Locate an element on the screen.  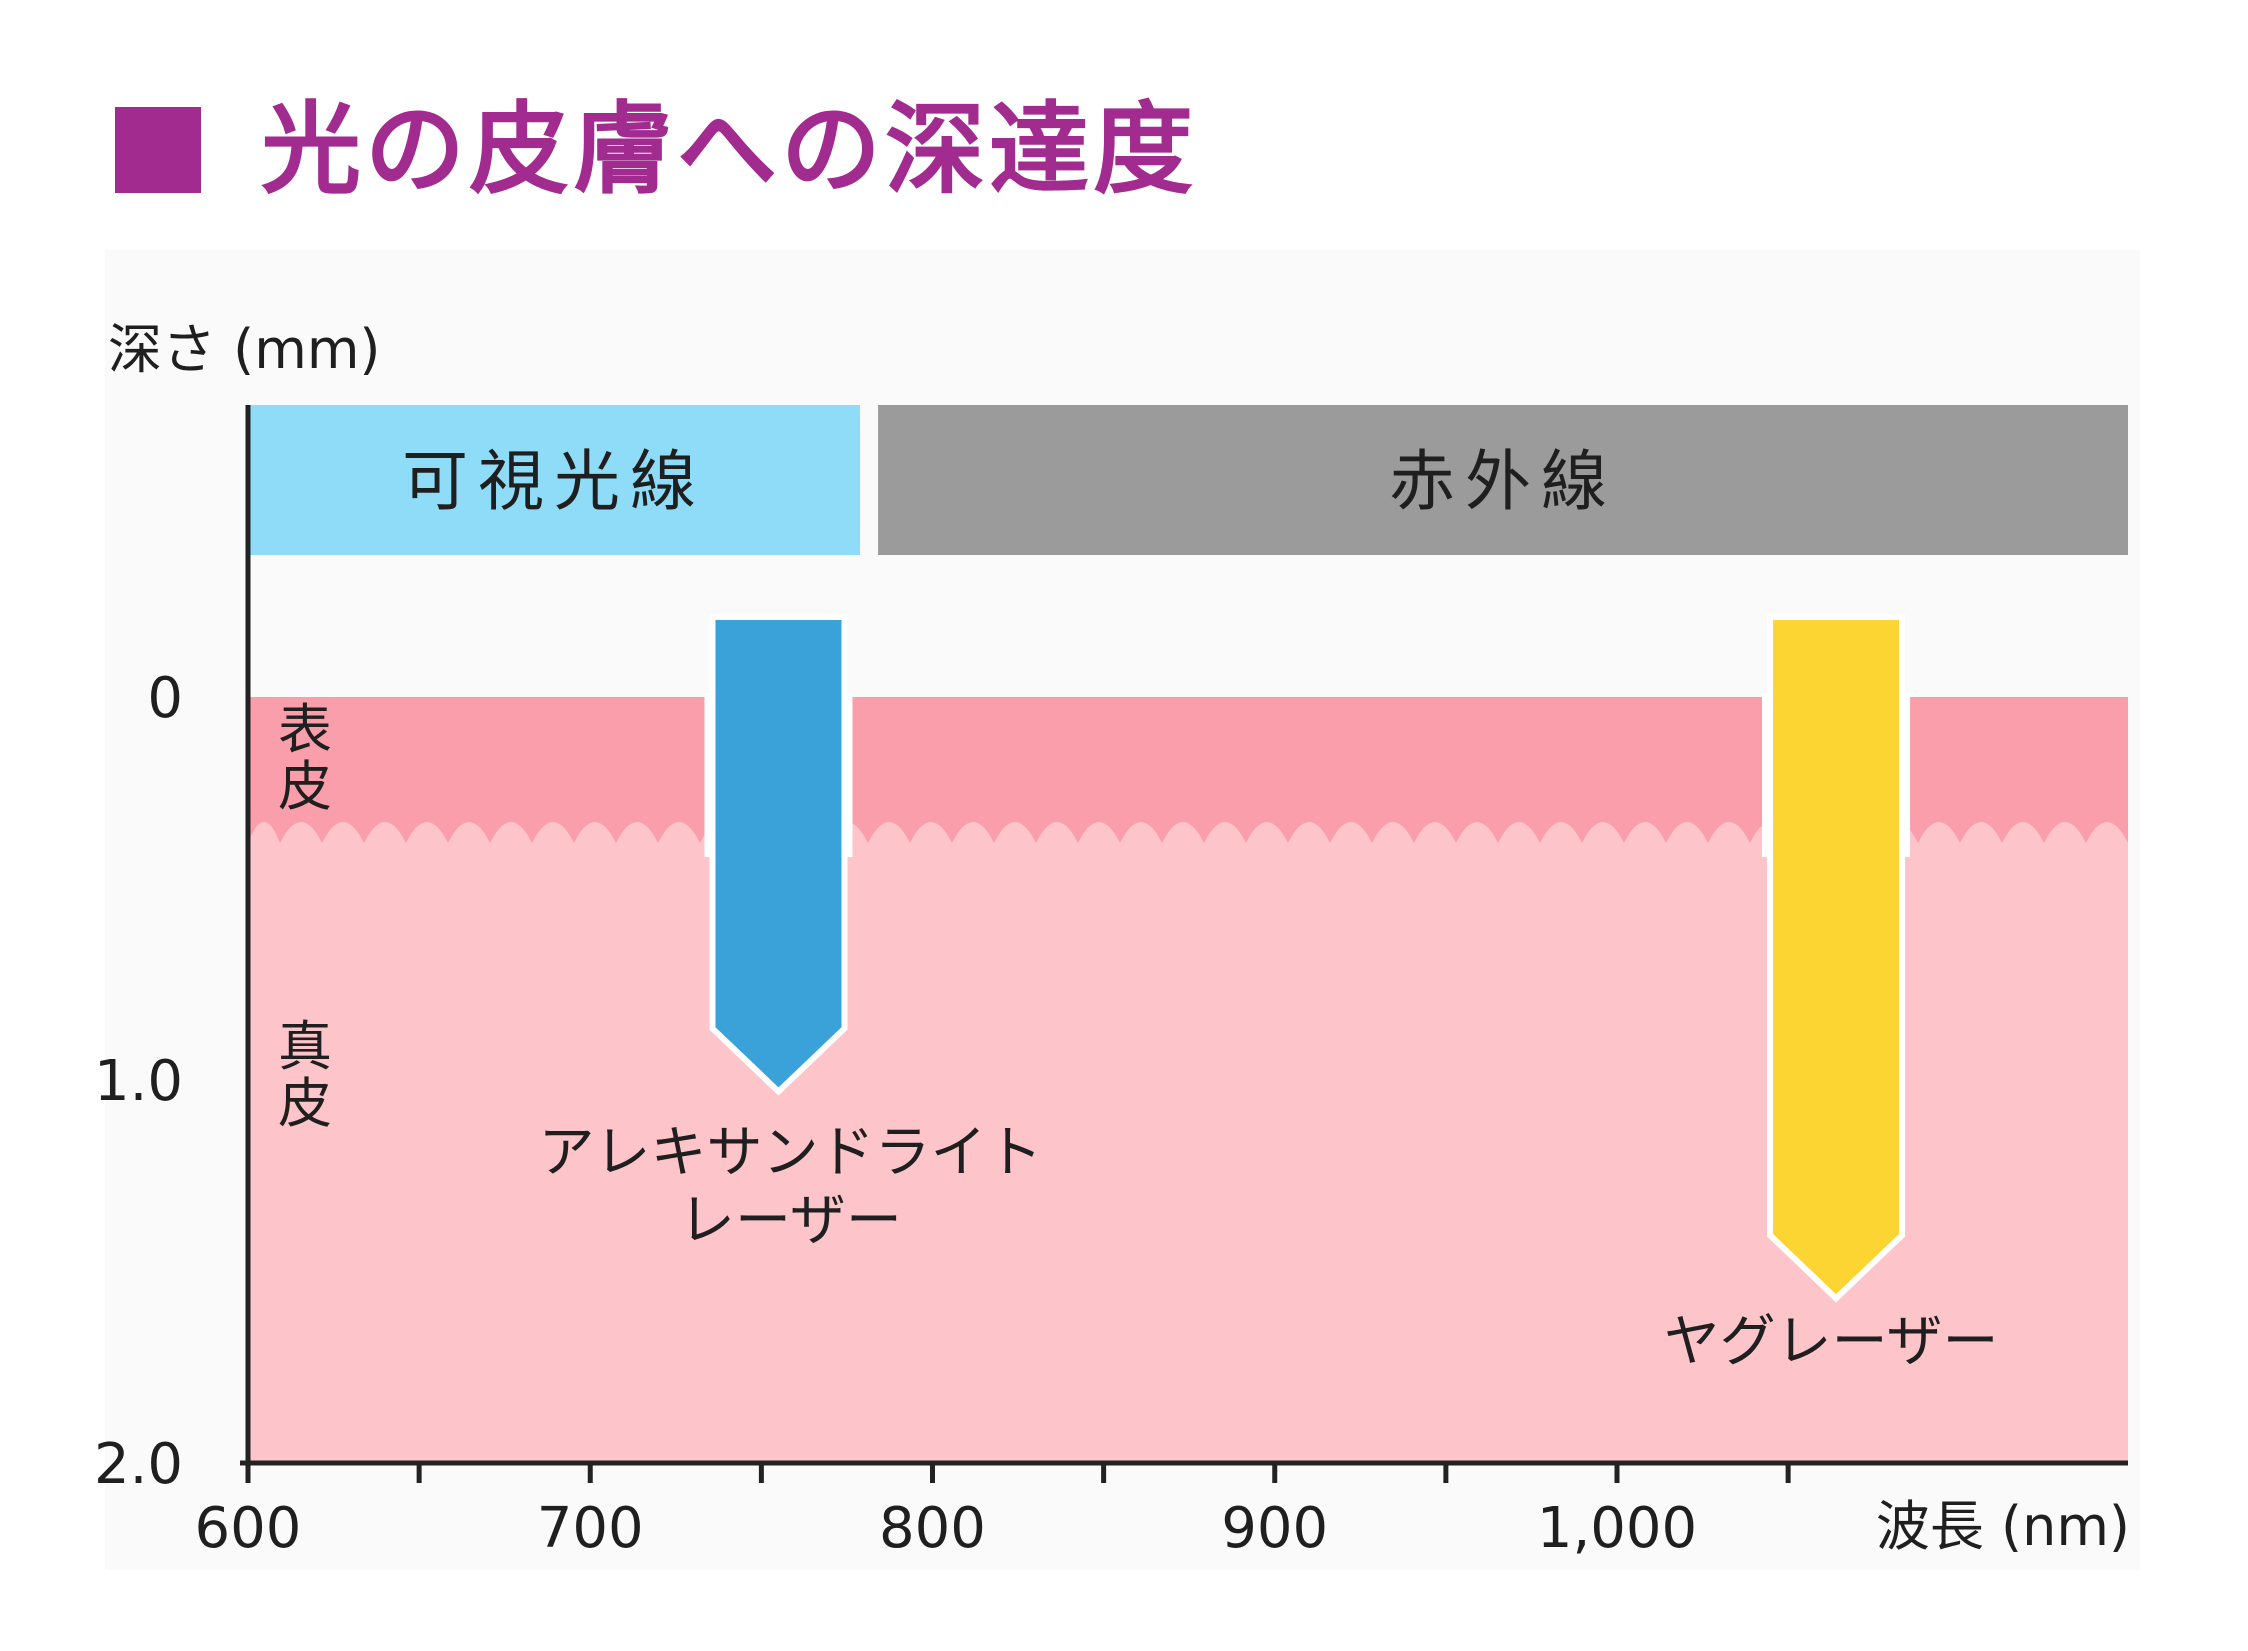
y-tick-label: 2.0 is located at coordinates (138, 1464).